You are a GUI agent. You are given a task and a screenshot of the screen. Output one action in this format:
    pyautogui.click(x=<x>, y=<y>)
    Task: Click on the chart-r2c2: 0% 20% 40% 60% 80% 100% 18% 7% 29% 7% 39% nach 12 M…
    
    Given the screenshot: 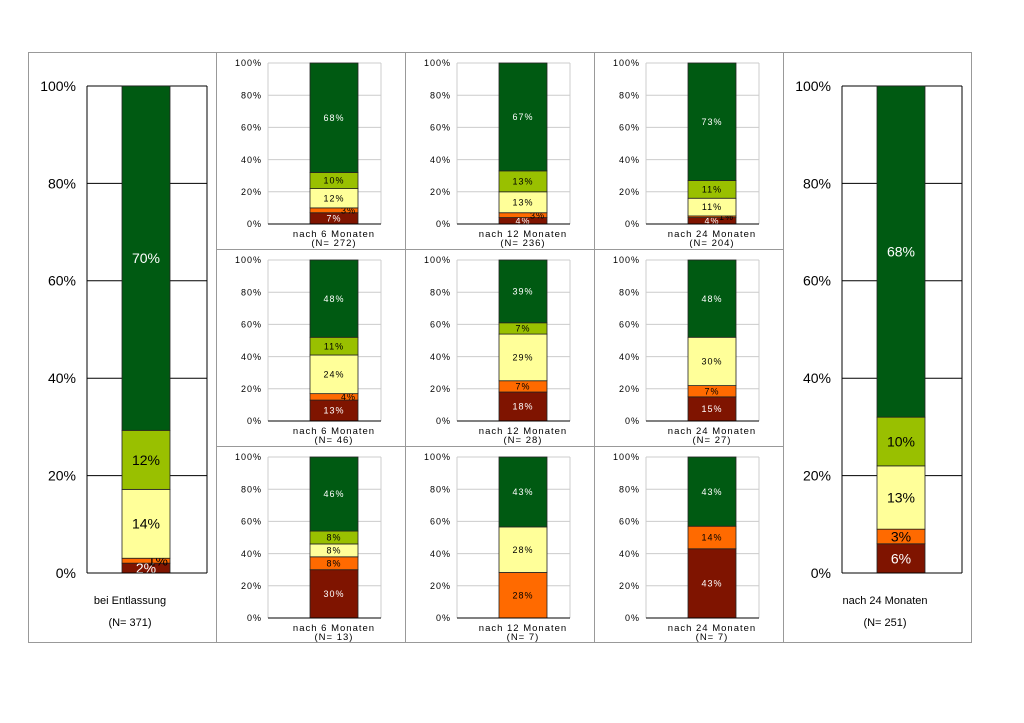 What is the action you would take?
    pyautogui.click(x=497, y=350)
    